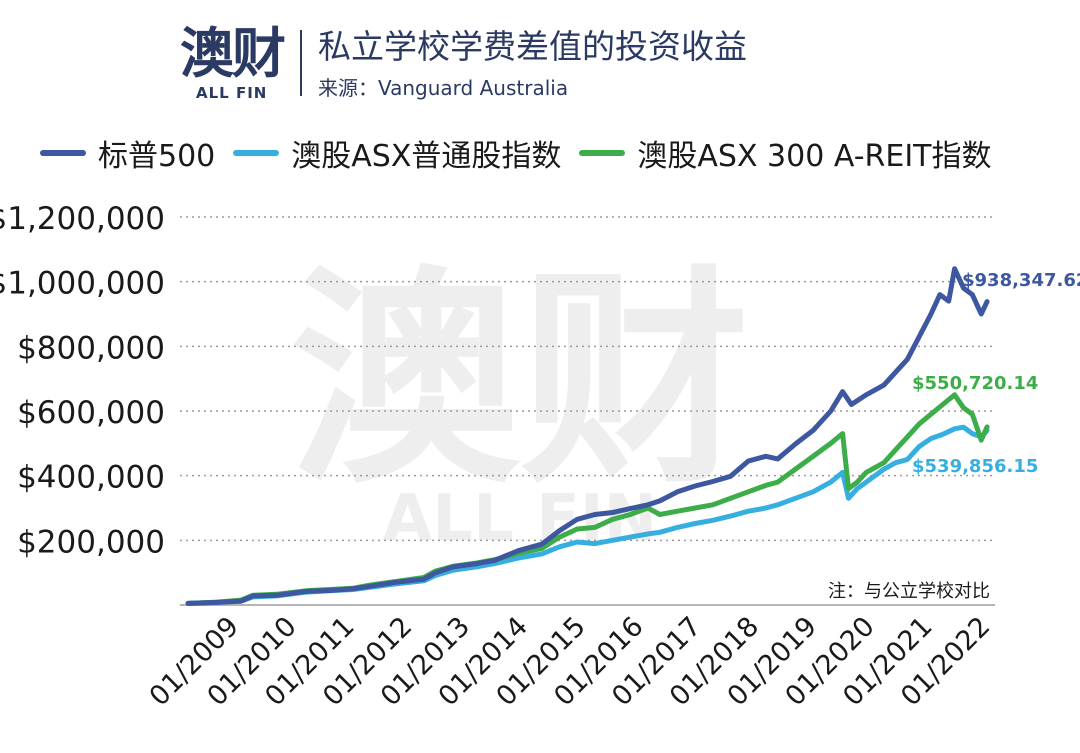  Describe the element at coordinates (232, 93) in the screenshot. I see `brand-logo-sub: ALL FIN` at that location.